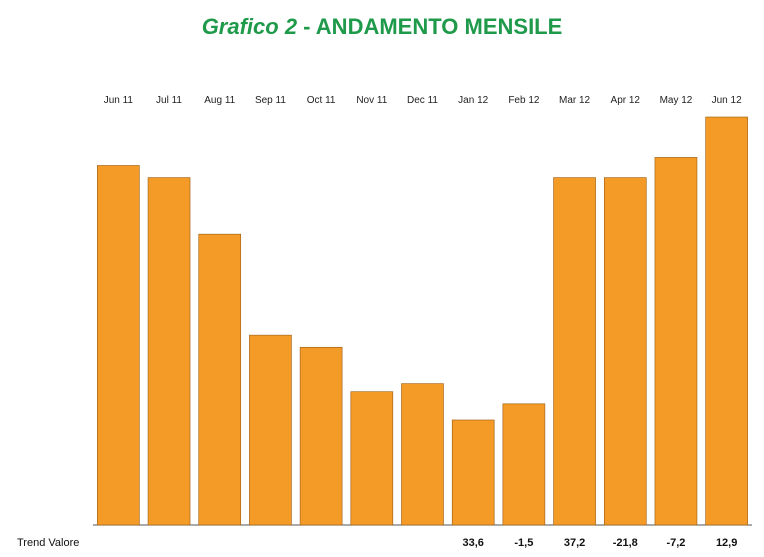 This screenshot has width=764, height=557. What do you see at coordinates (574, 543) in the screenshot?
I see `trend-value: 37,2` at bounding box center [574, 543].